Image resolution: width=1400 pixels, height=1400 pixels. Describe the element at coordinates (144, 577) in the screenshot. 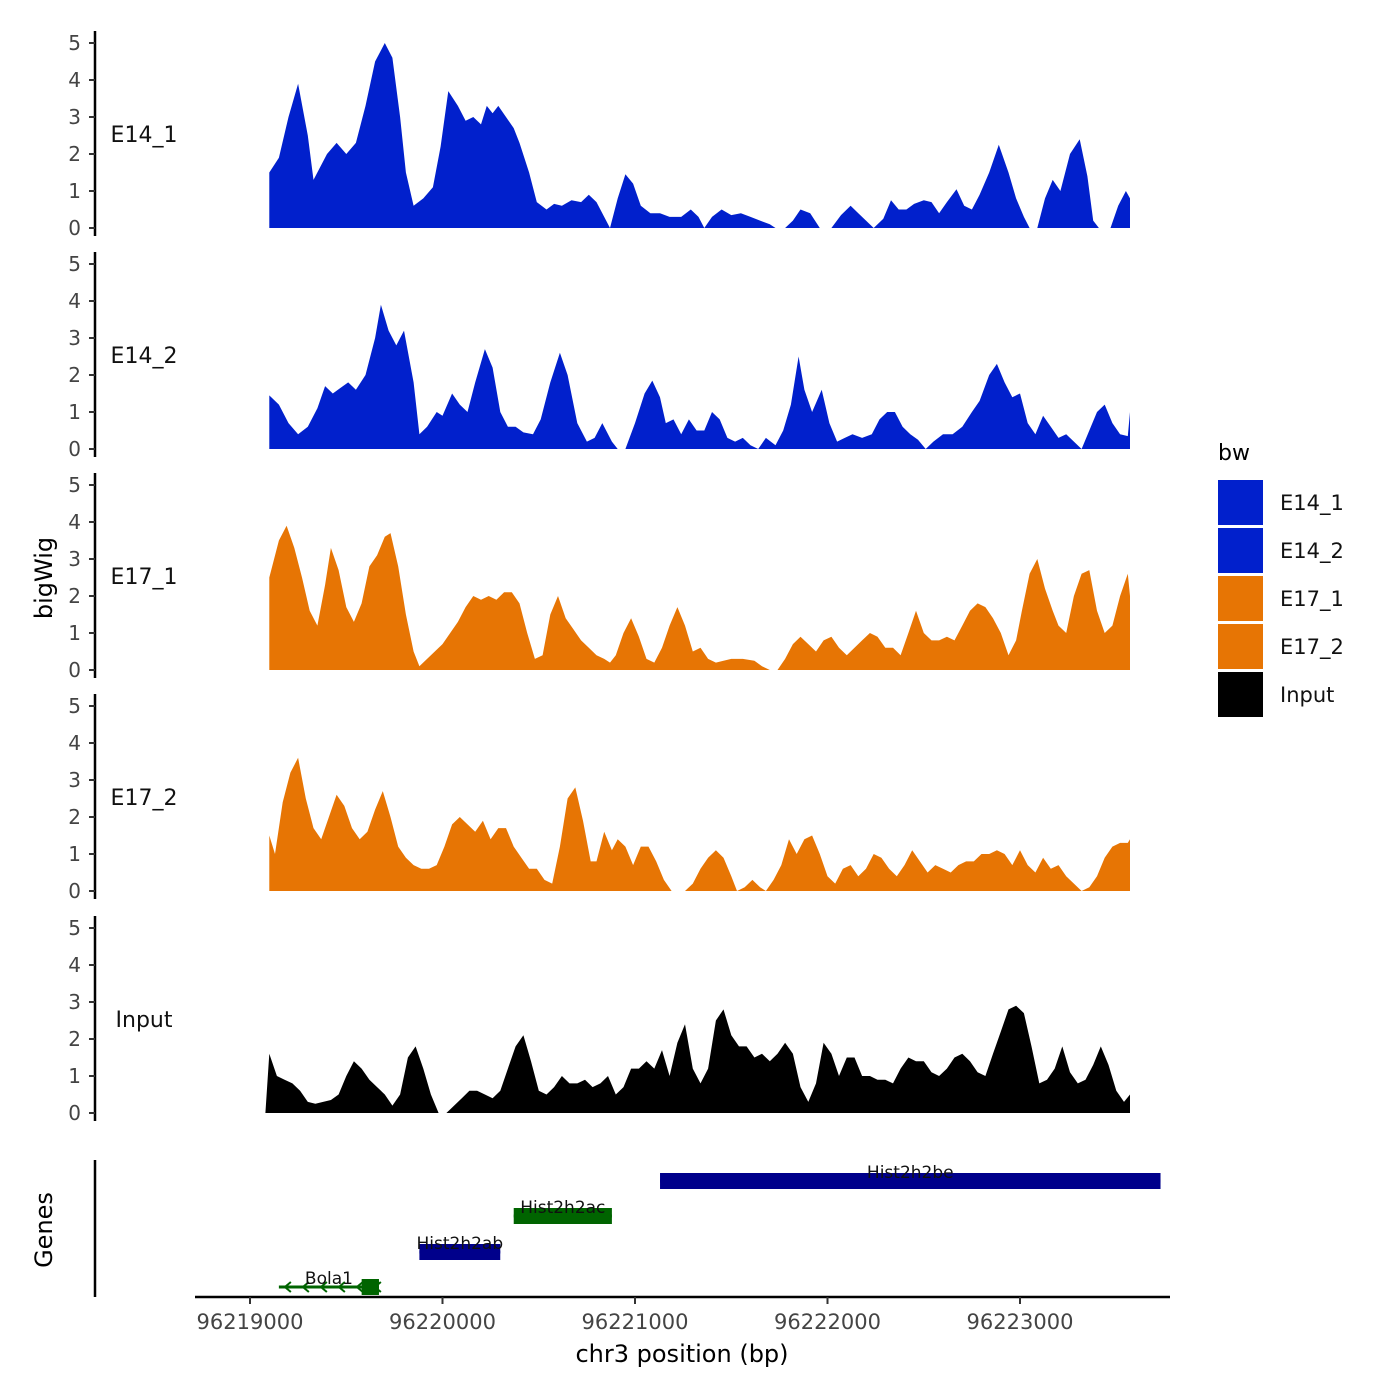

I see `track-label: E17_1` at that location.